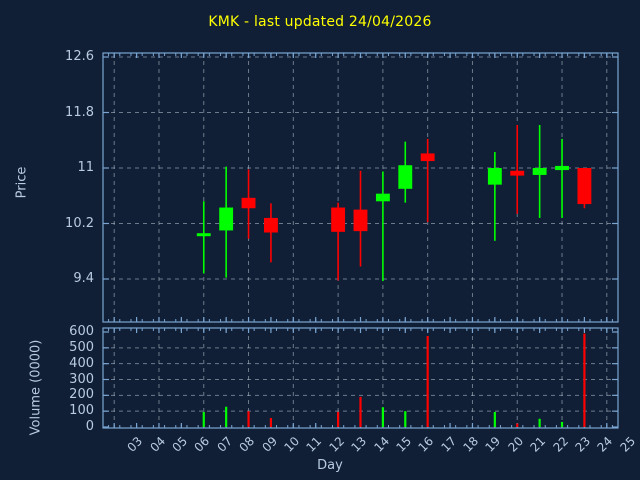  I want to click on volume-tick-label: 200, so click(81, 395).